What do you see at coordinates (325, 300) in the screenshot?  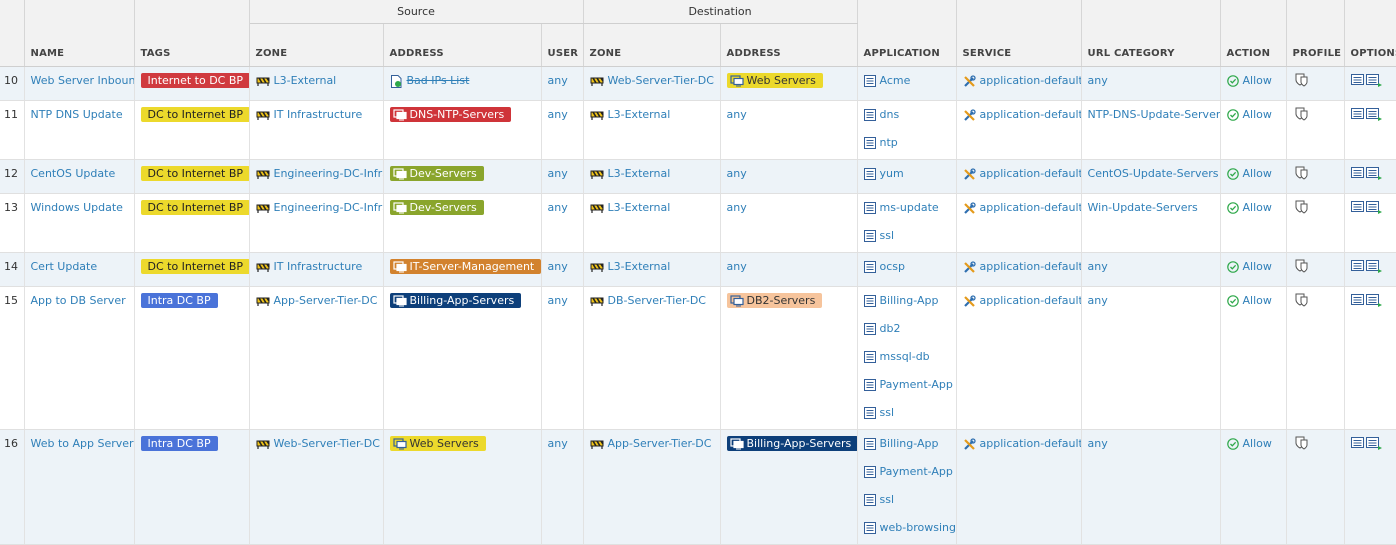 I see `source-zone: App-Server-Tier-DC` at bounding box center [325, 300].